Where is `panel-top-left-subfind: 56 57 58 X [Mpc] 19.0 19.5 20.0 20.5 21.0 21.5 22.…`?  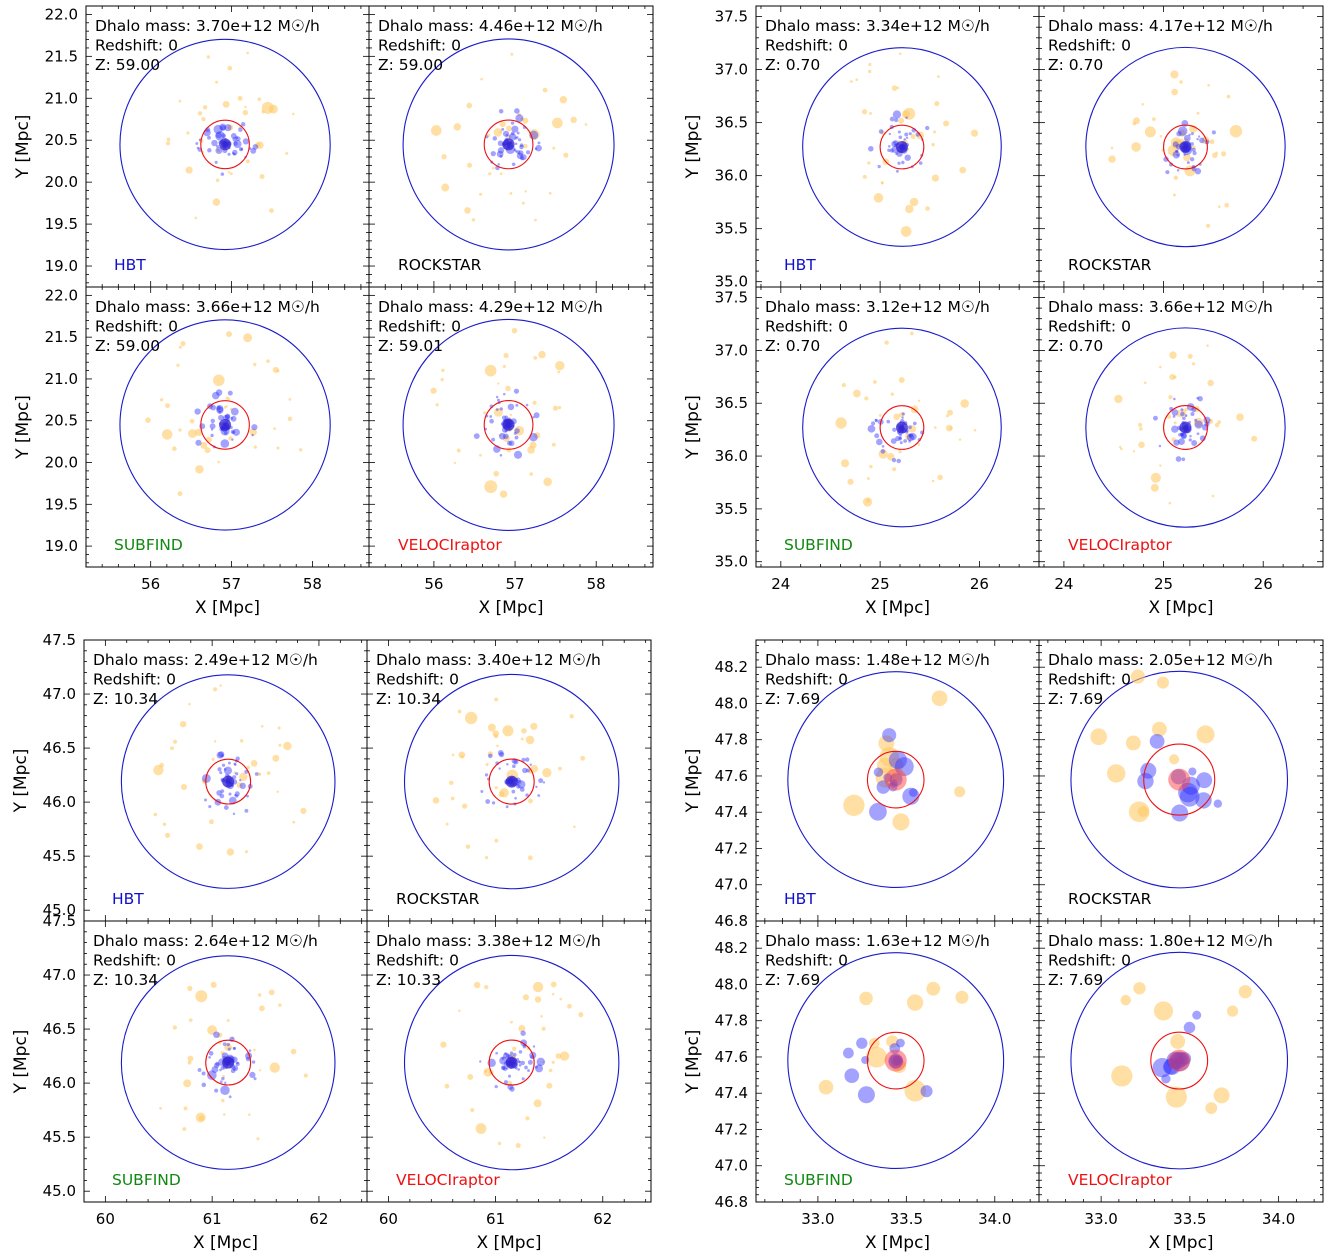
panel-top-left-subfind: 56 57 58 X [Mpc] 19.0 19.5 20.0 20.5 21.0 21.5 22.… is located at coordinates (191, 452).